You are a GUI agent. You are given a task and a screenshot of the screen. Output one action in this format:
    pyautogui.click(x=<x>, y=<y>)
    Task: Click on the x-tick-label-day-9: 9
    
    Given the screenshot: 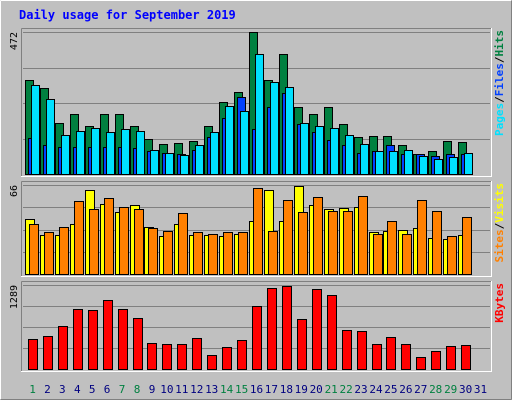 What is the action you would take?
    pyautogui.click(x=152, y=389)
    